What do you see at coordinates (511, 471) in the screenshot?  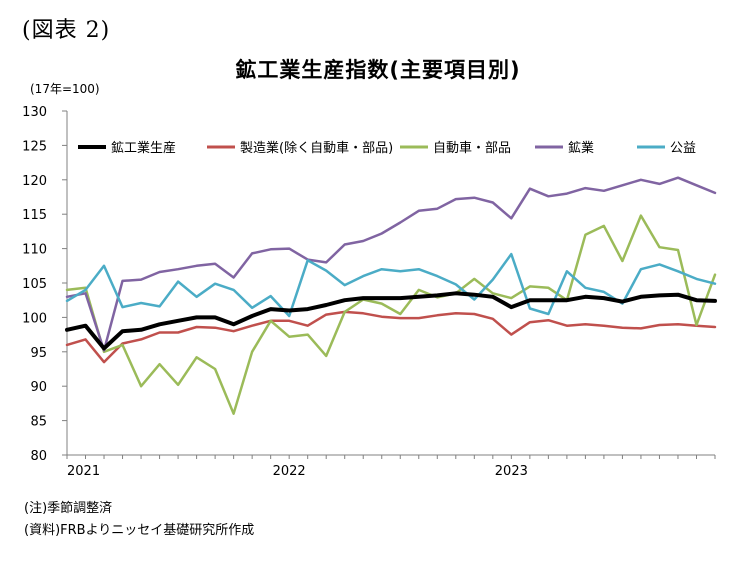 I see `x-tick-label: 2023` at bounding box center [511, 471].